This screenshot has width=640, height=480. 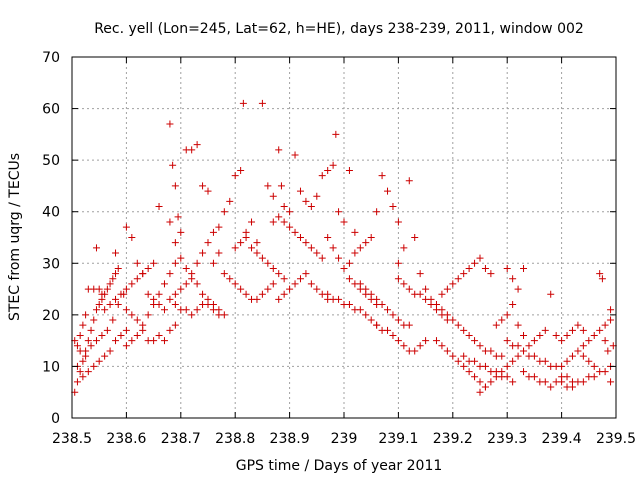 I want to click on x-tick-label: 239.1, so click(x=398, y=439).